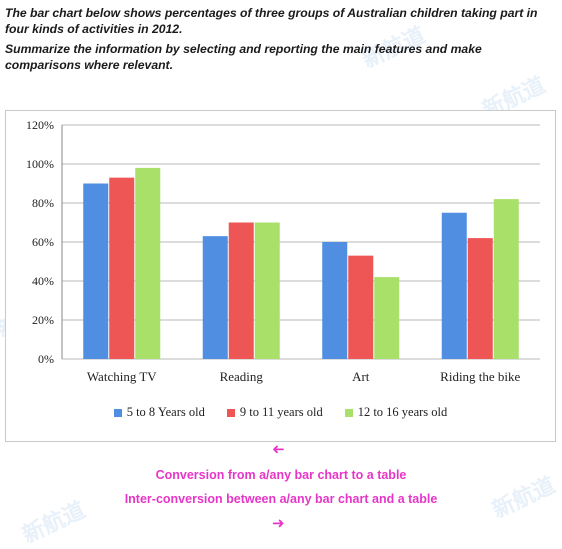 Image resolution: width=562 pixels, height=549 pixels. What do you see at coordinates (43, 242) in the screenshot?
I see `y-tick-label: 60%` at bounding box center [43, 242].